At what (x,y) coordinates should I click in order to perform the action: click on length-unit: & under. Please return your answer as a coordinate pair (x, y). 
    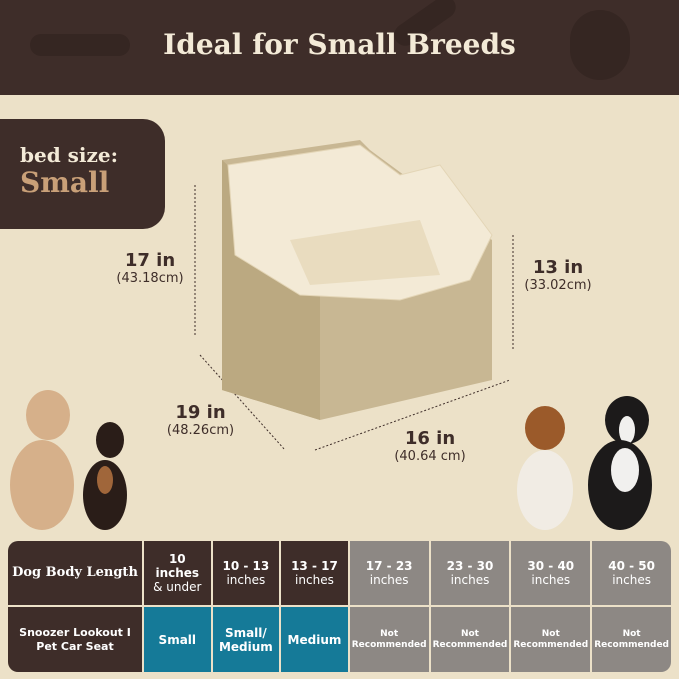
    Looking at the image, I should click on (177, 587).